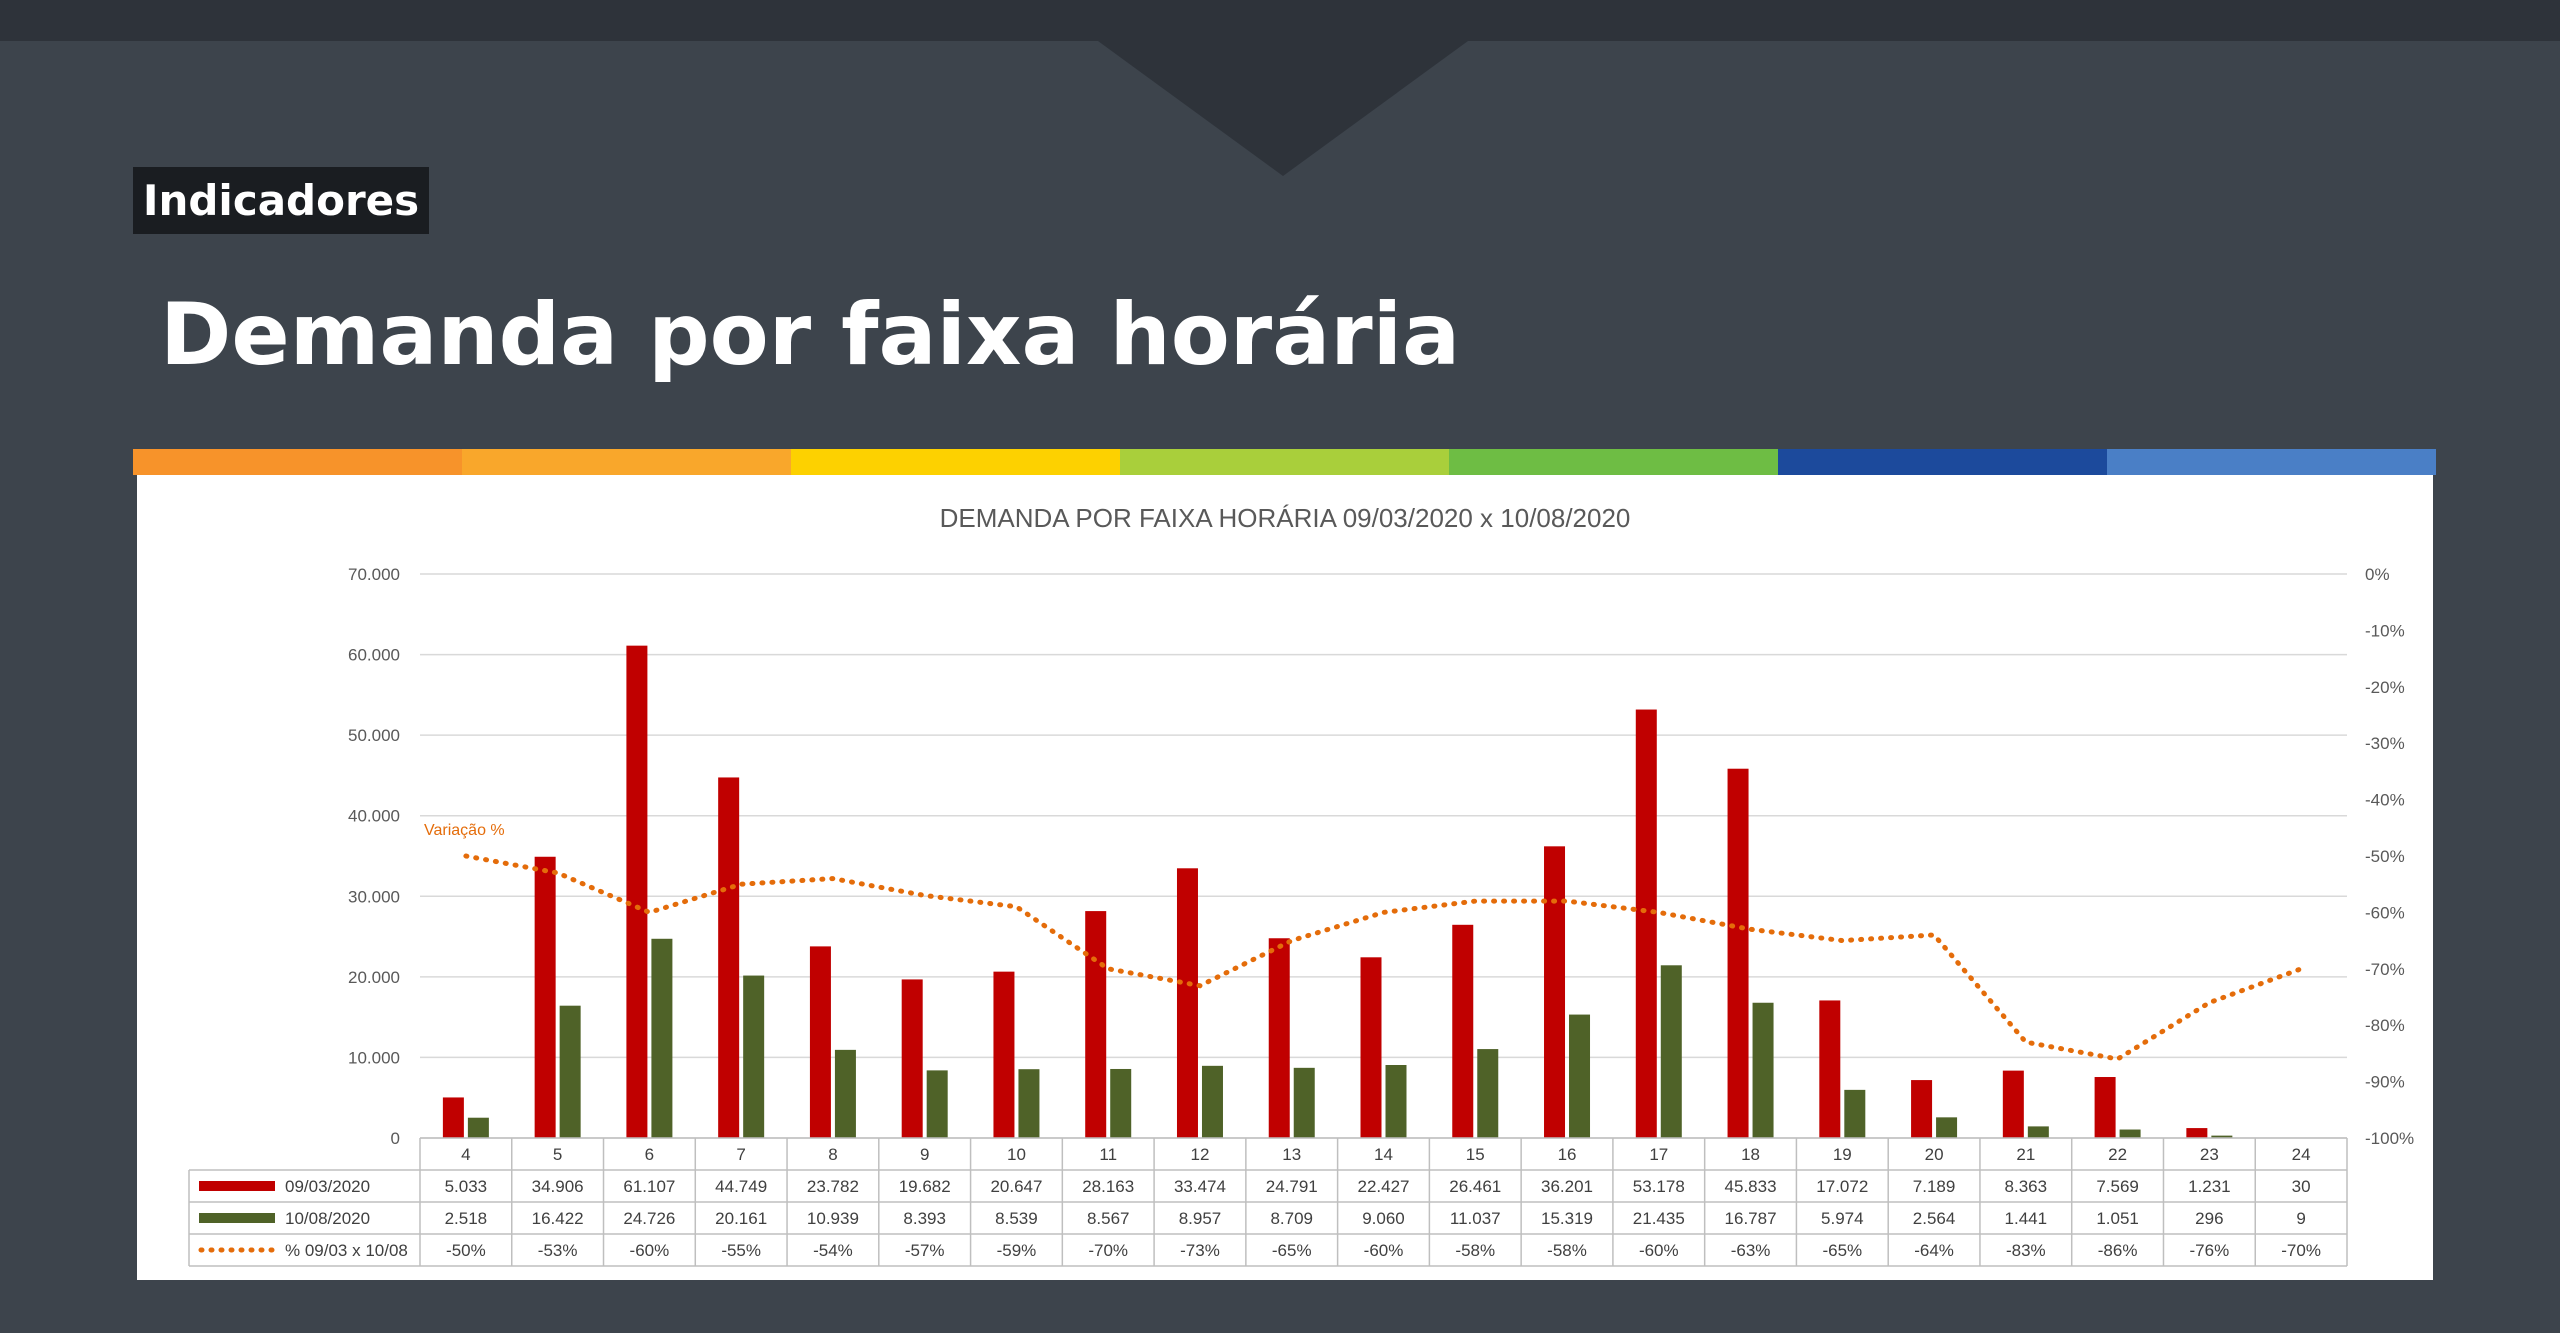  I want to click on table-cell-value: -65%, so click(1292, 1250).